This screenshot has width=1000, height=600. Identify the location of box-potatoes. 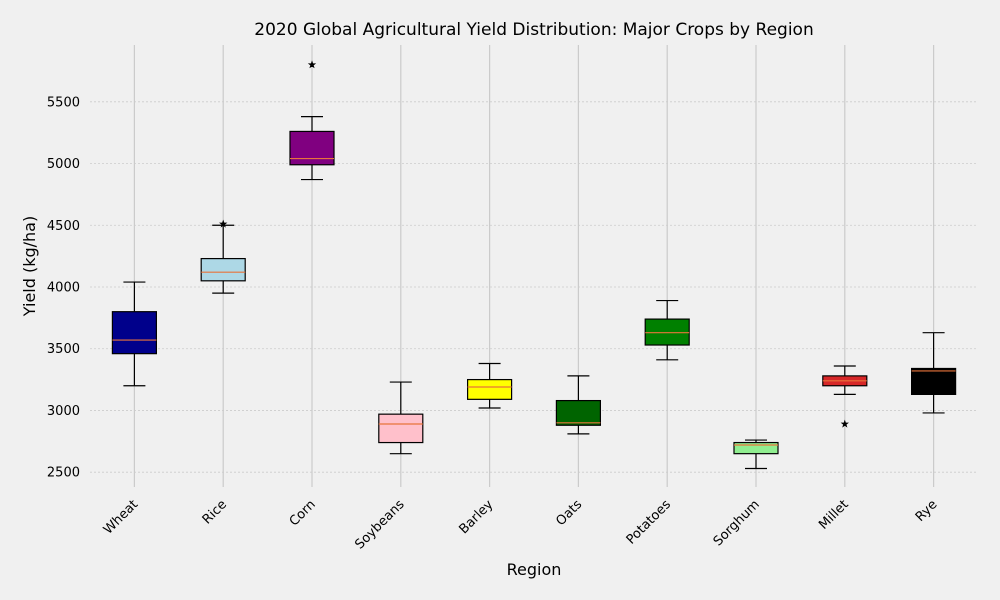
(667, 330).